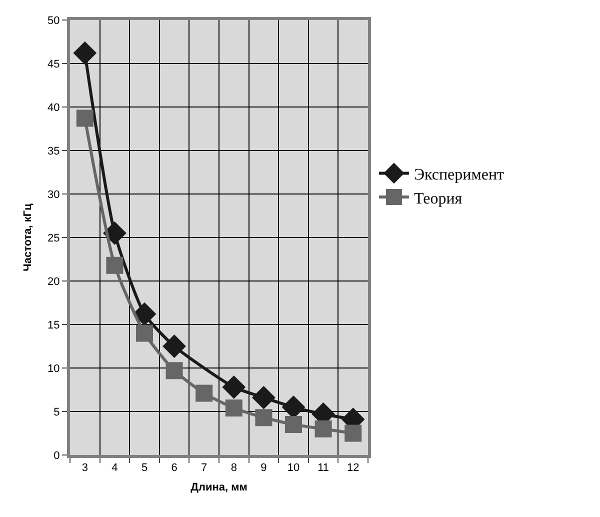  I want to click on x-tick-label: 8, so click(233, 468).